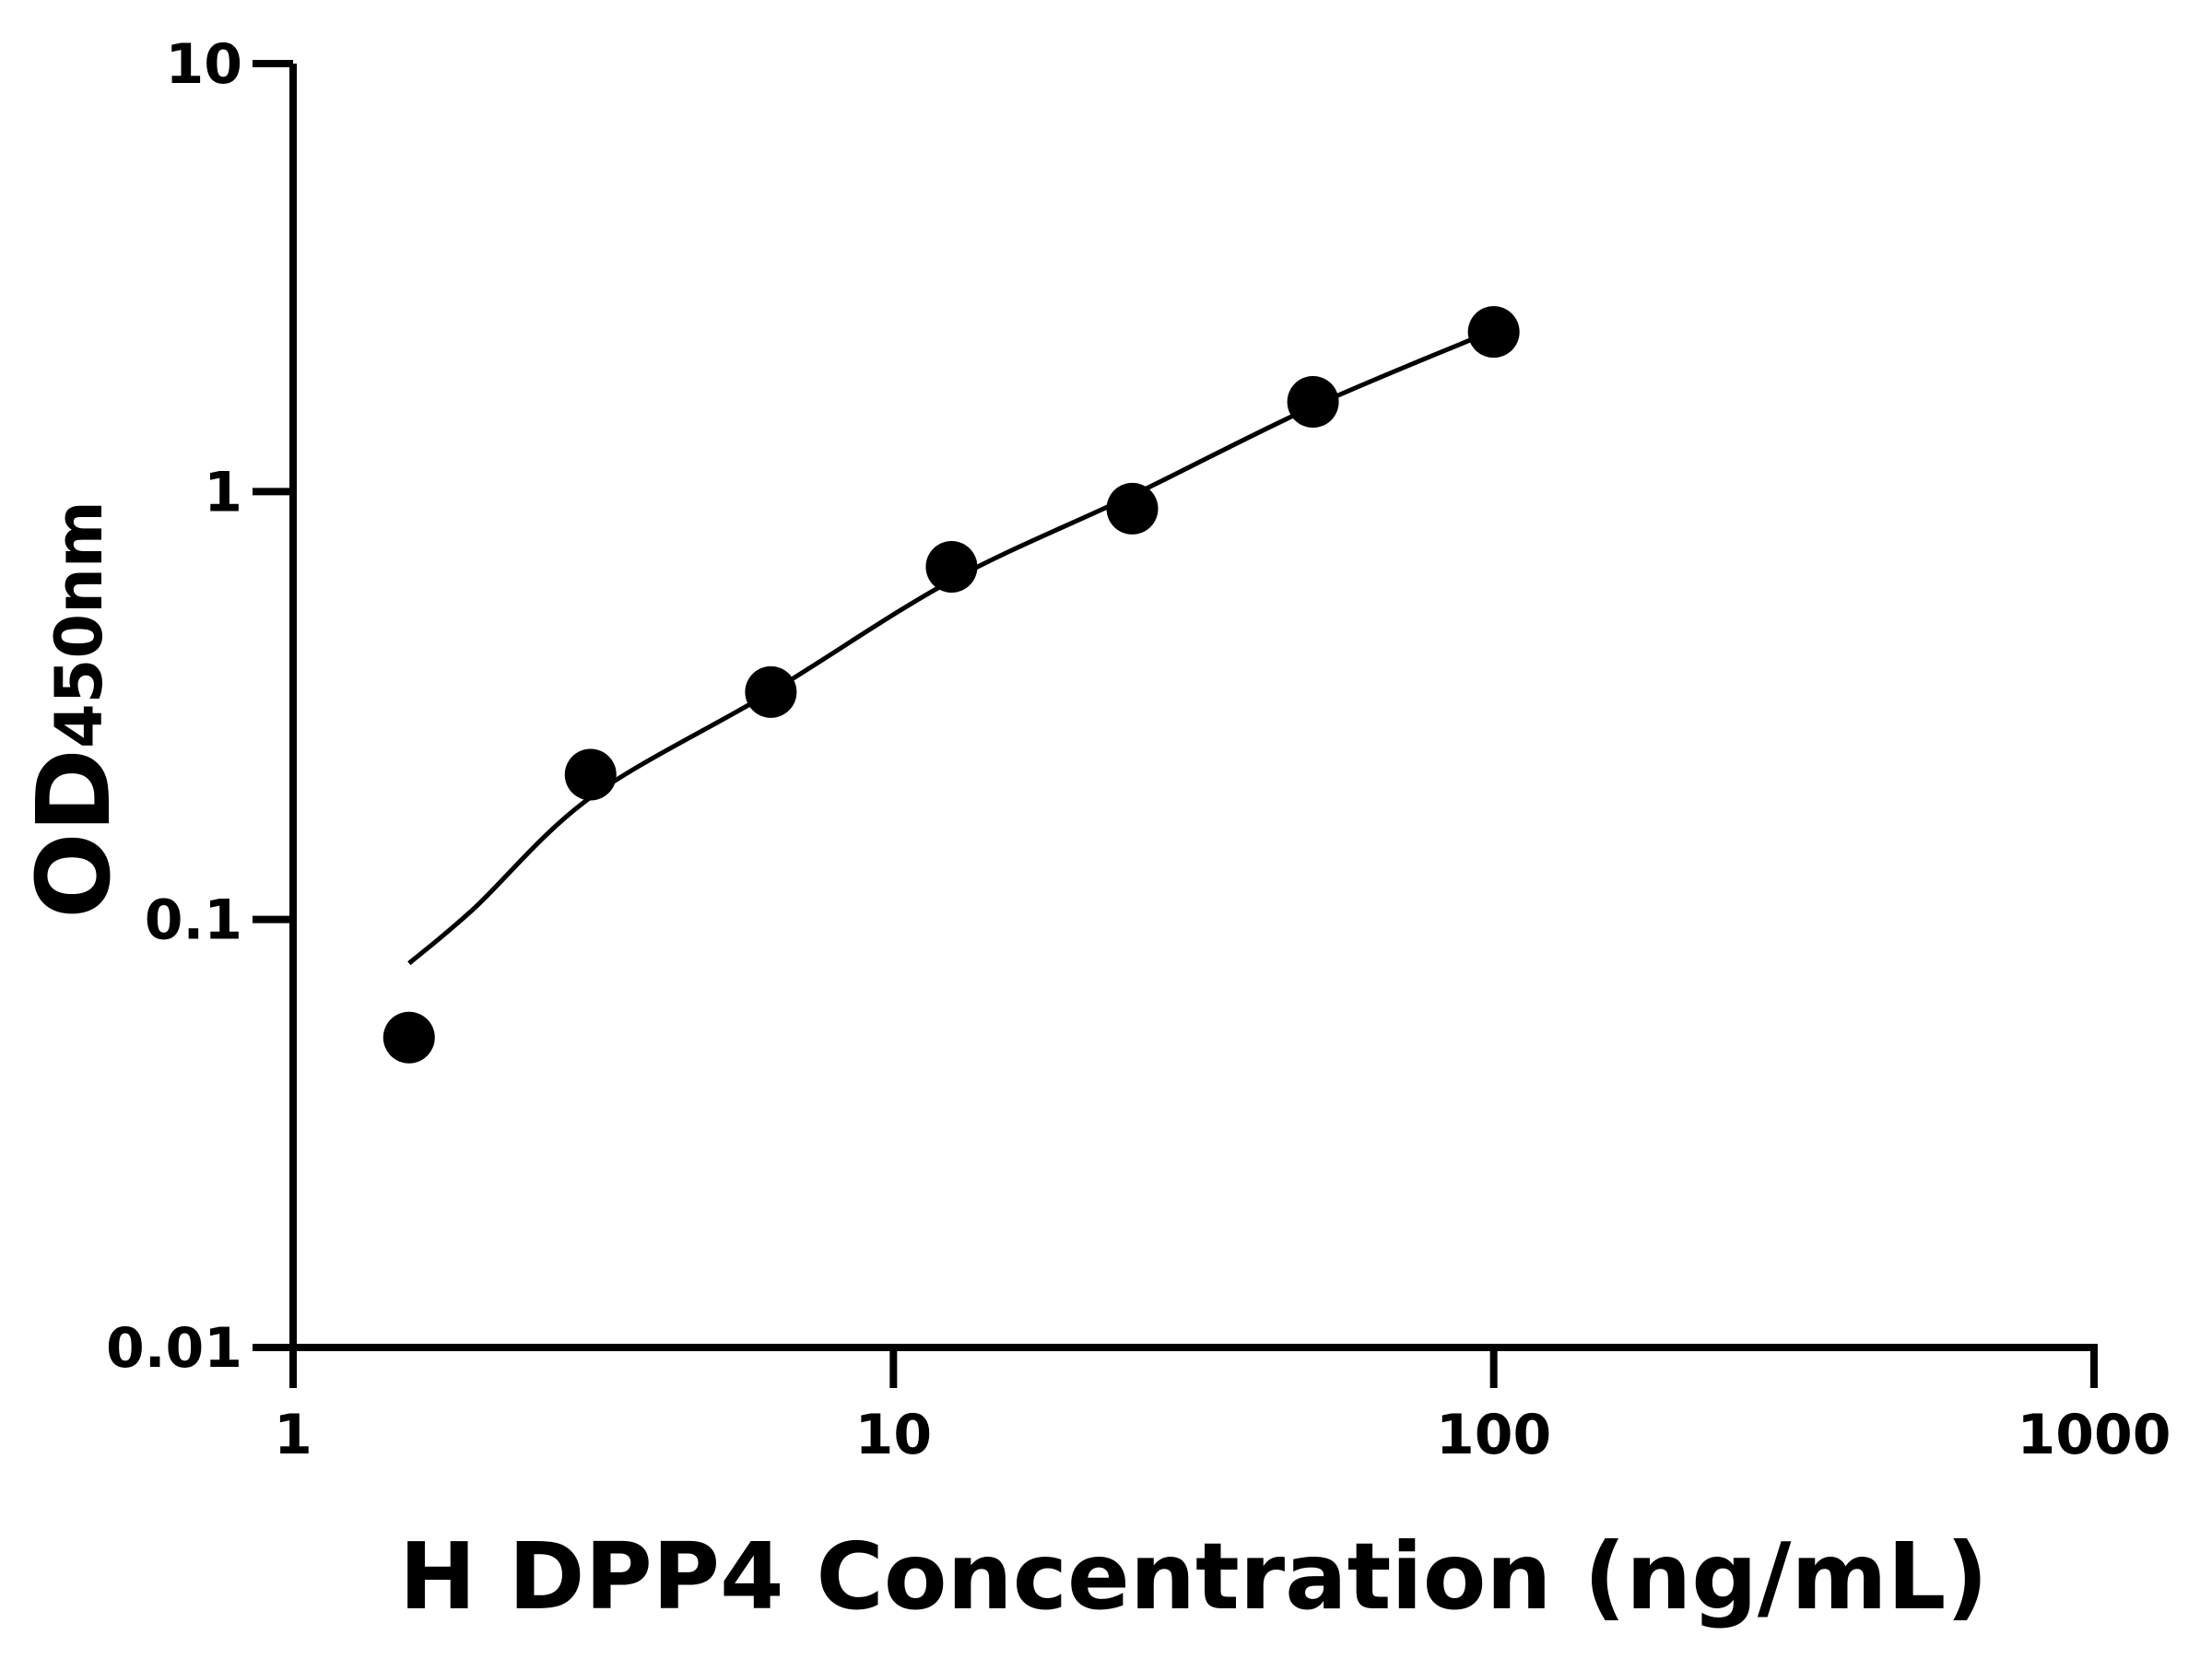 Image resolution: width=2212 pixels, height=1659 pixels. Describe the element at coordinates (2094, 1435) in the screenshot. I see `x-tick-label: 1000` at that location.